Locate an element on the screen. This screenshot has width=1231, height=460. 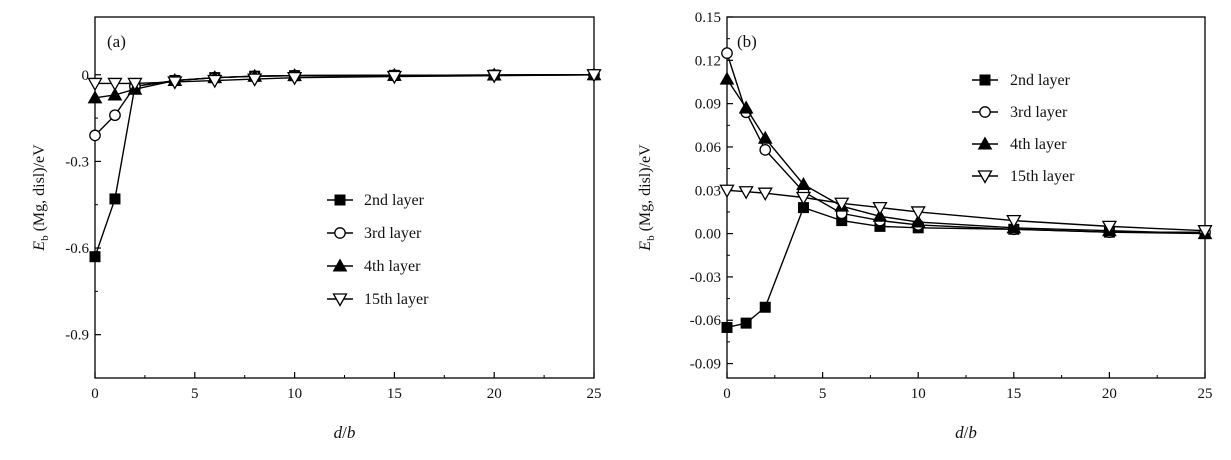
x-axis-title: d/b is located at coordinates (966, 432).